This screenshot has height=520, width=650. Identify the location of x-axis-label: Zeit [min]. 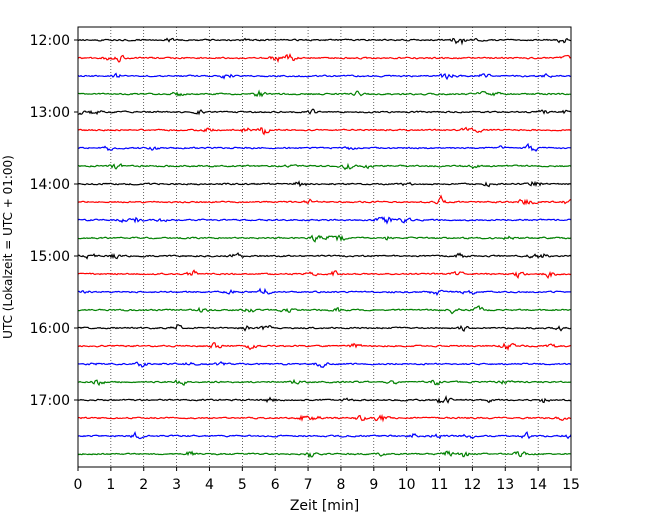
(324, 506).